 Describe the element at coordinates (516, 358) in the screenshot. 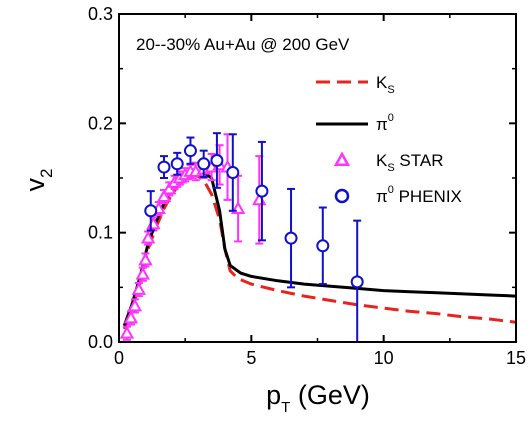

I see `x-tick-label: 15` at that location.